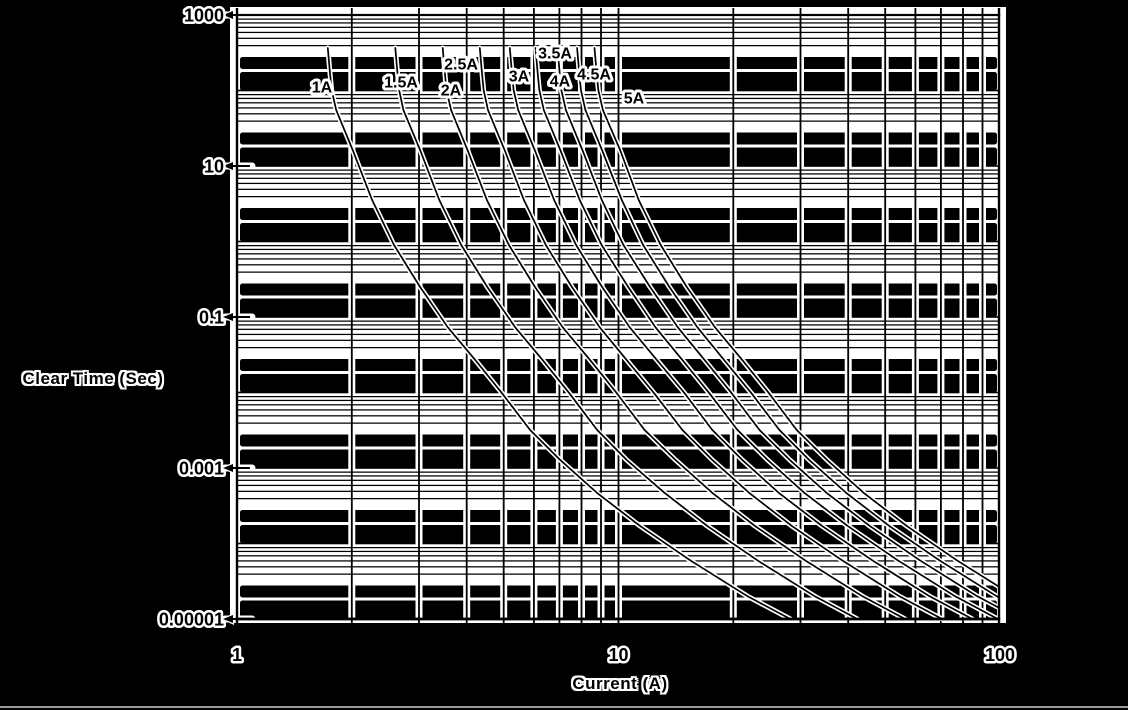 This screenshot has width=1128, height=710. What do you see at coordinates (451, 91) in the screenshot?
I see `curve-label-2A: 2A` at bounding box center [451, 91].